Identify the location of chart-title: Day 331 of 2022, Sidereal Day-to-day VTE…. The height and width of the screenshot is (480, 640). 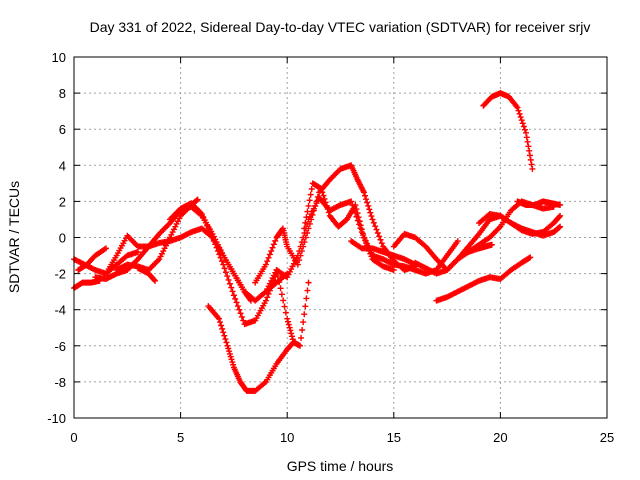
(340, 27).